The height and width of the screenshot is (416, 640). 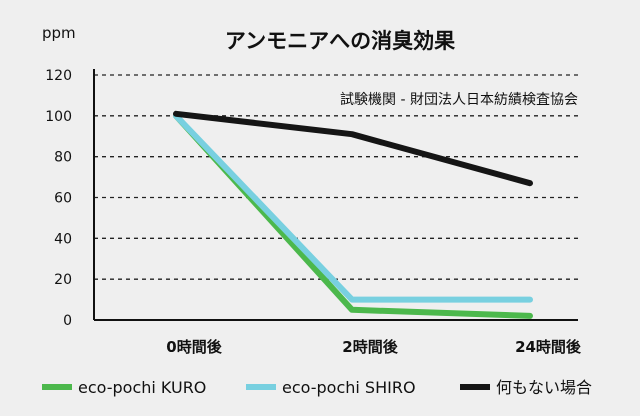 I want to click on x-tick-label: 24時間後, so click(x=548, y=347).